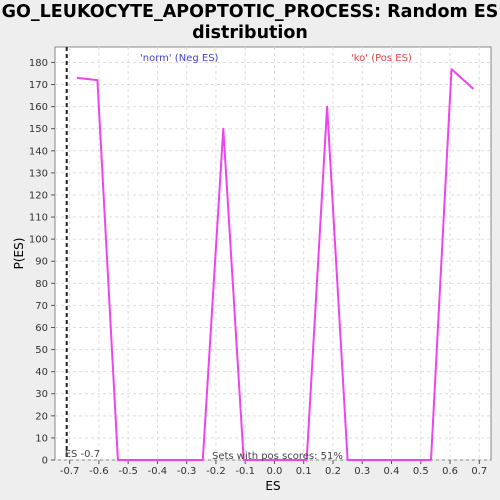  I want to click on y-axis-label: P(ES), so click(19, 254).